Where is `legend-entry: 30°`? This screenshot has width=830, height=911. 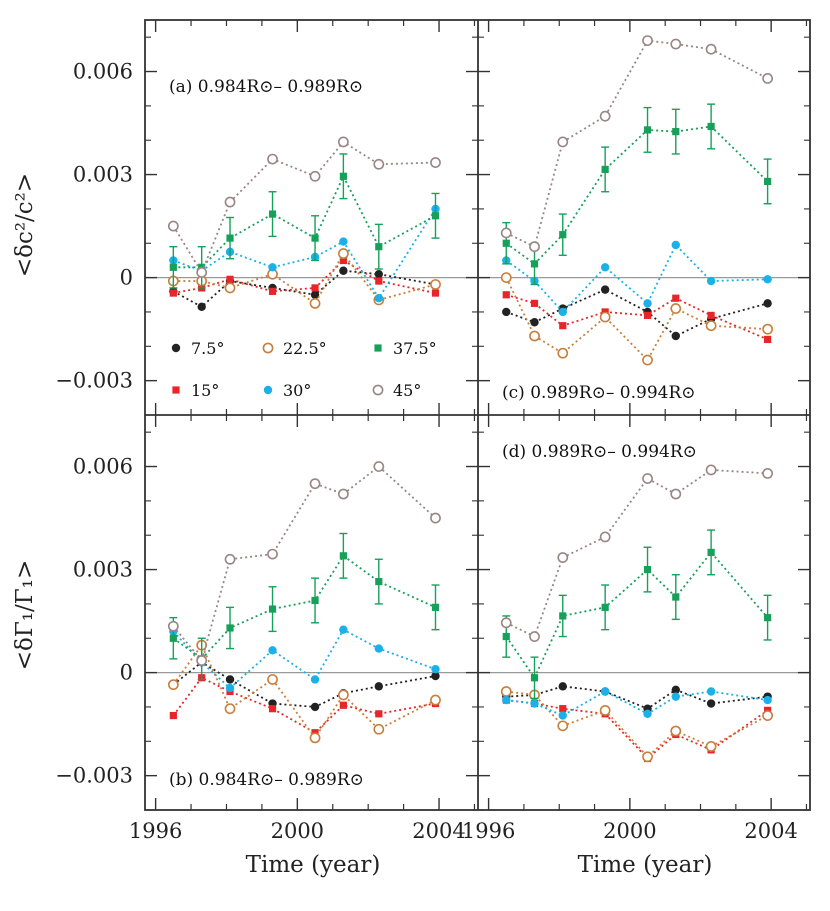 legend-entry: 30° is located at coordinates (287, 390).